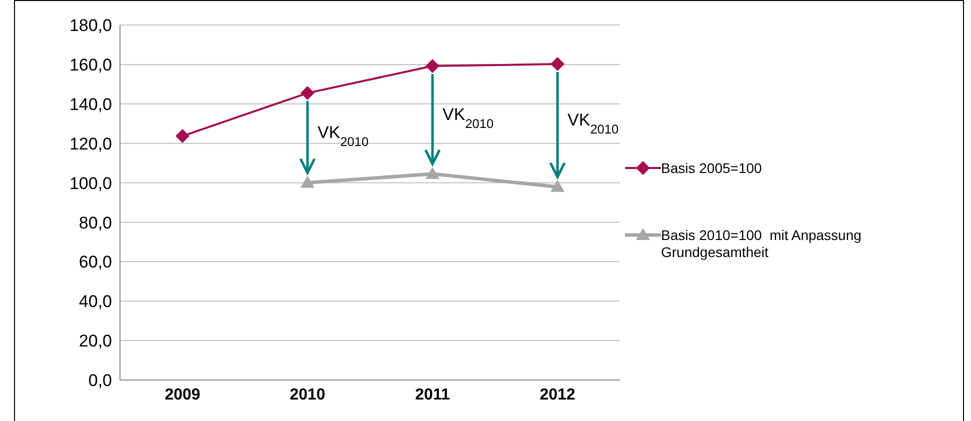  Describe the element at coordinates (90, 26) in the screenshot. I see `y-tick-label: 180,0` at that location.